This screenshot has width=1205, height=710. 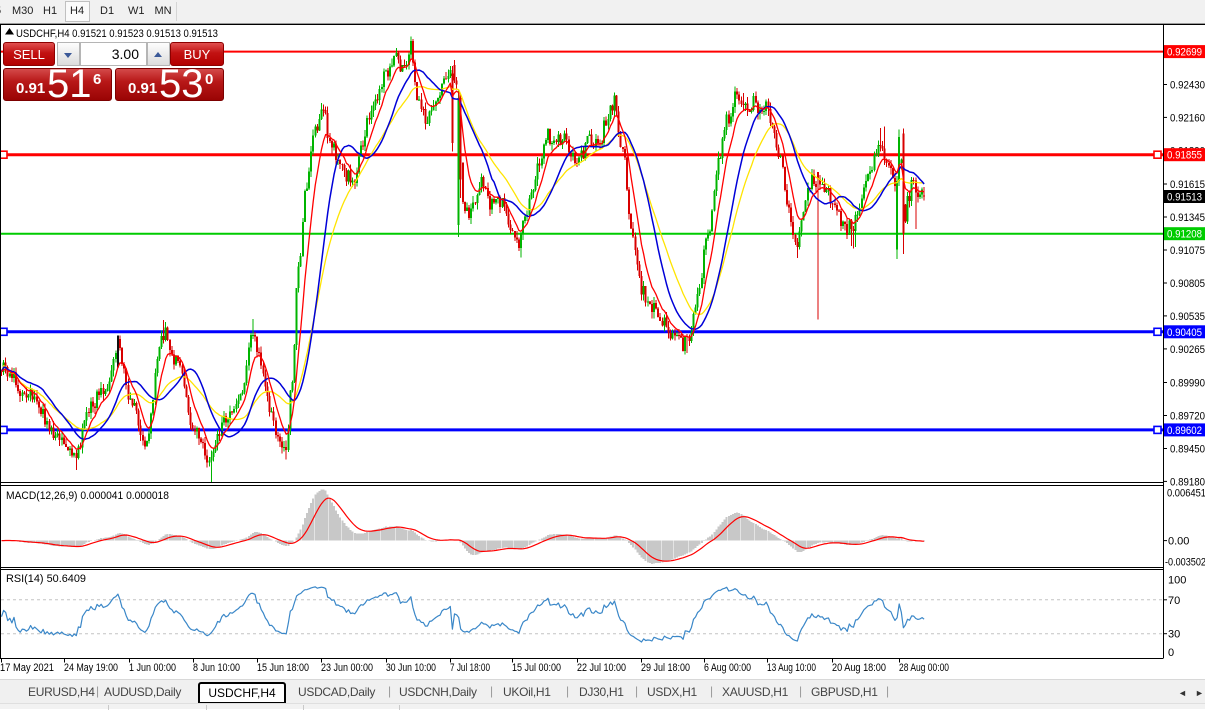 I want to click on svg-text: 0.91615, so click(x=1187, y=185).